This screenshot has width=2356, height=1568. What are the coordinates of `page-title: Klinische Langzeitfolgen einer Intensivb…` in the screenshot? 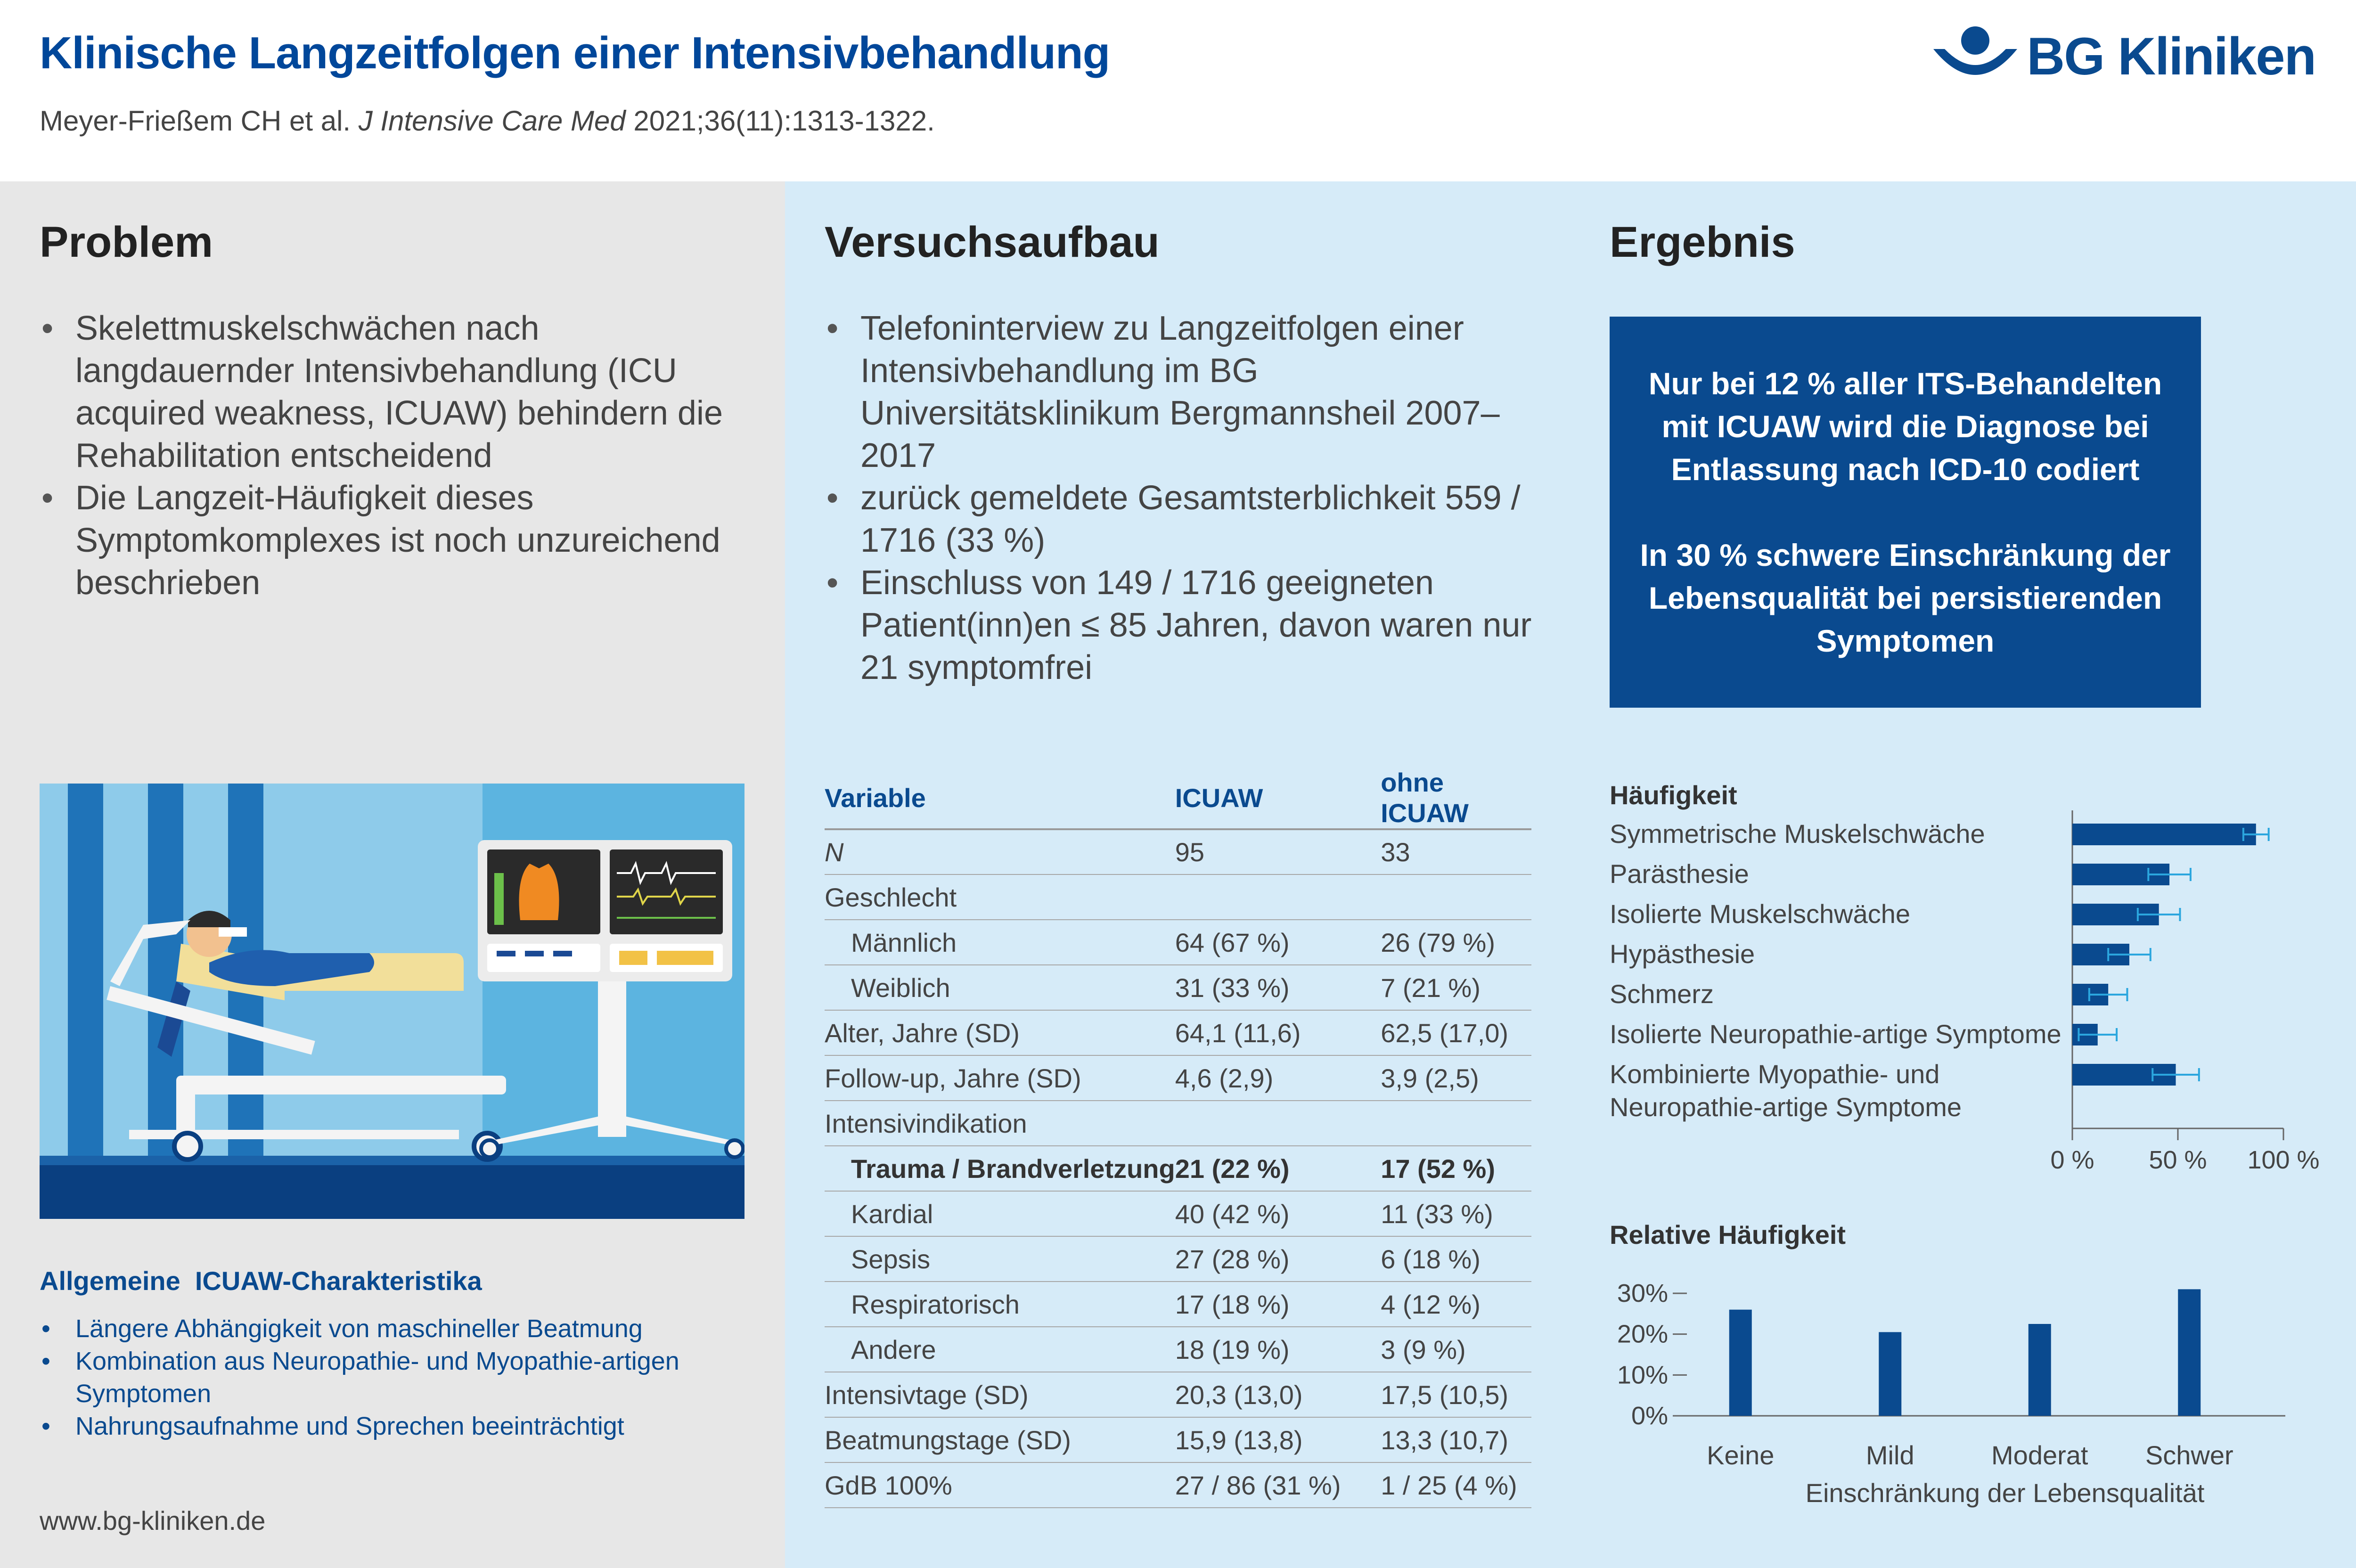 It's located at (575, 53).